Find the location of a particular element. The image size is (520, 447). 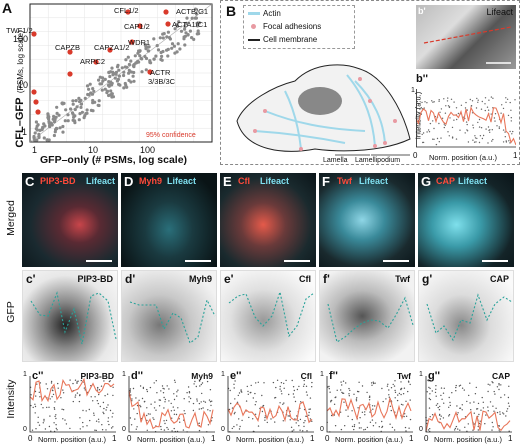

merged-image-g: G CAP Lifeact is located at coordinates (466, 220).